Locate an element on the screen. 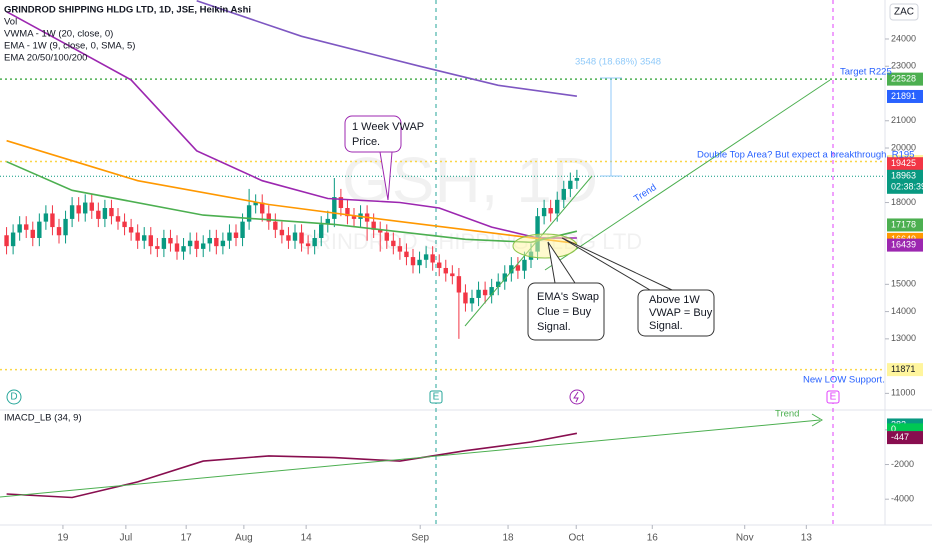 Image resolution: width=932 pixels, height=550 pixels. x-tick-label: 14 is located at coordinates (307, 538).